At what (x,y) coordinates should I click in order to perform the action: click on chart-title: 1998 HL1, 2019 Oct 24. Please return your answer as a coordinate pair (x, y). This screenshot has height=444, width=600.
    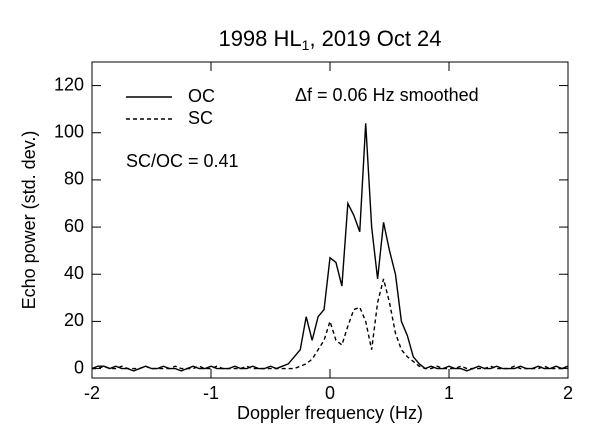
    Looking at the image, I should click on (329, 39).